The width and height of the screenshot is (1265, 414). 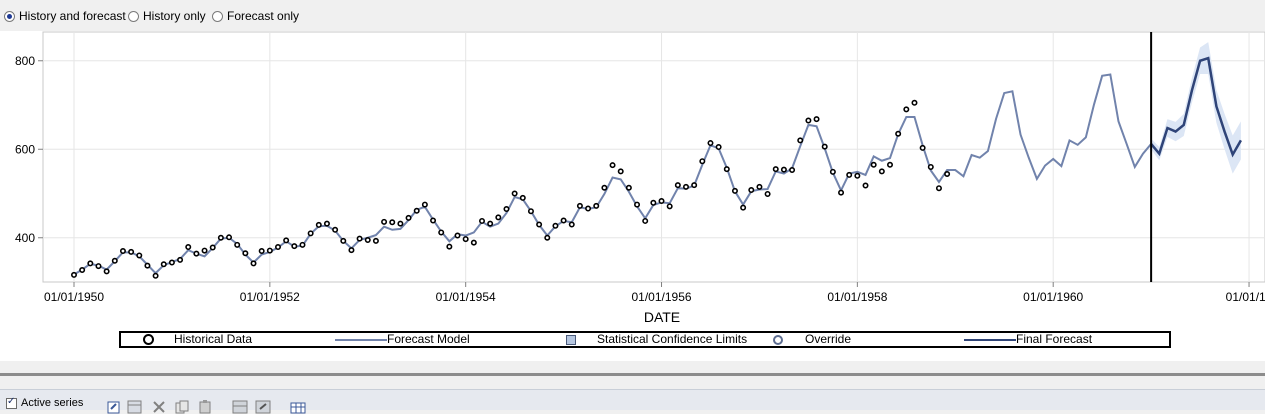 I want to click on confidence-box-icon, so click(x=571, y=339).